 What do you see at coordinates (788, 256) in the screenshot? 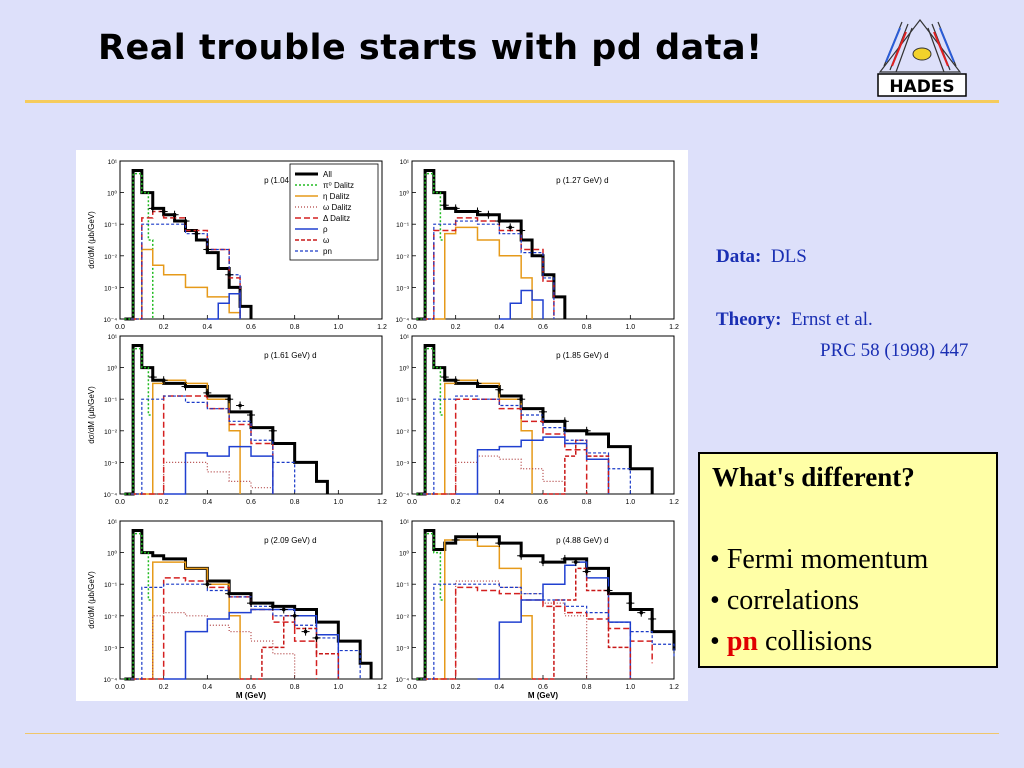
I see `data-value: DLS` at bounding box center [788, 256].